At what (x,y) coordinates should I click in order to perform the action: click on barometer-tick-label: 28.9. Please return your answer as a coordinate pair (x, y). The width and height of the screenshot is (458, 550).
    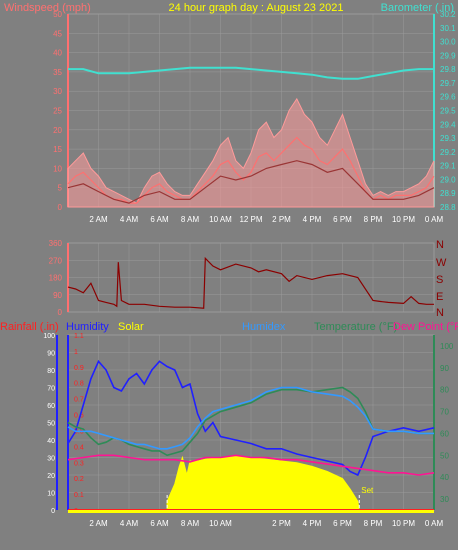
    Looking at the image, I should click on (448, 193).